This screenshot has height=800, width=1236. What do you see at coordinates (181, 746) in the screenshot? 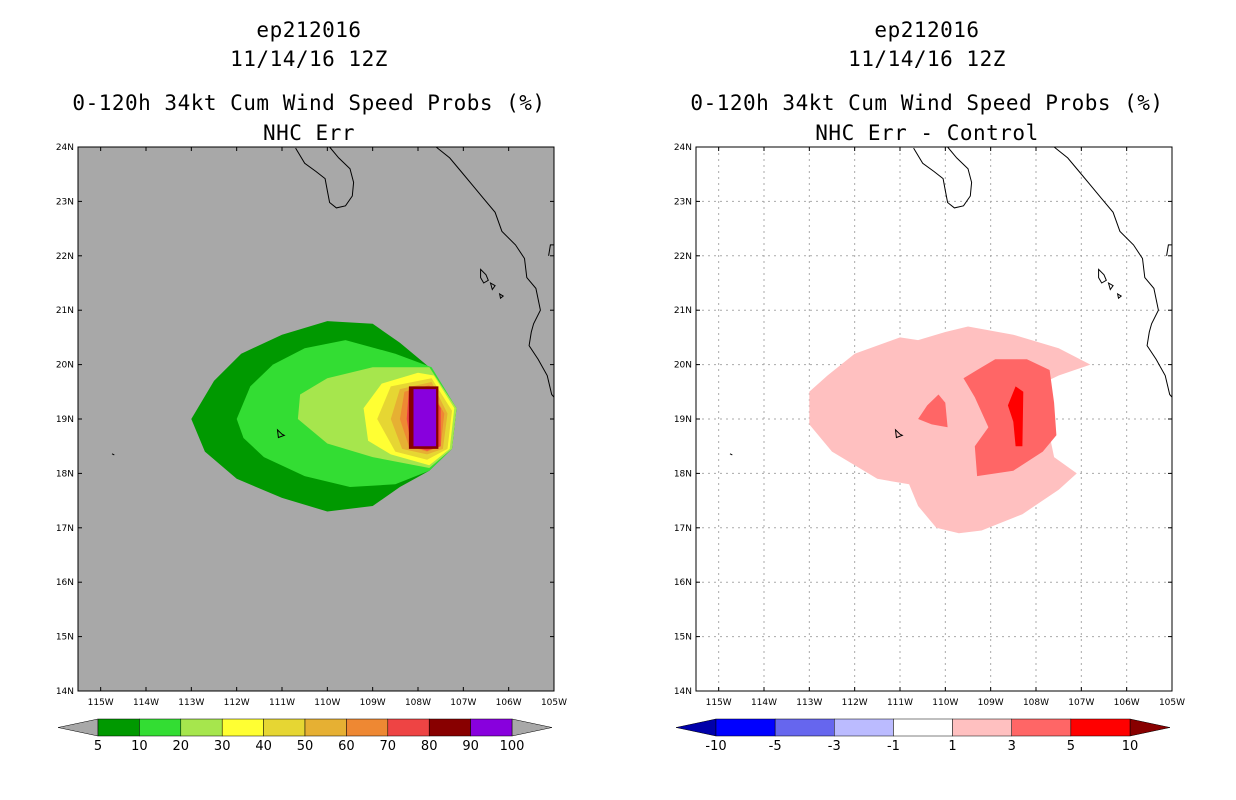
I see `colorbar-label: 20` at bounding box center [181, 746].